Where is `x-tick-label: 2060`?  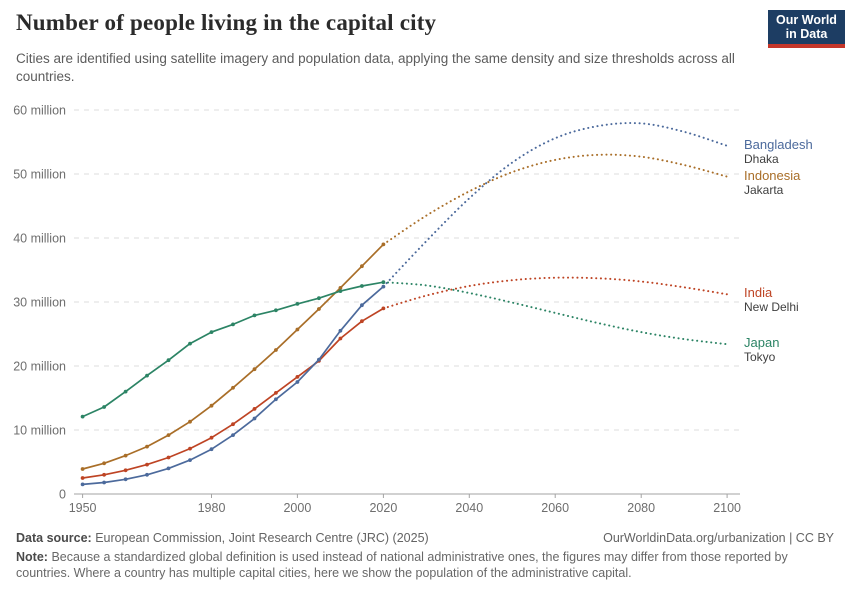 x-tick-label: 2060 is located at coordinates (555, 508).